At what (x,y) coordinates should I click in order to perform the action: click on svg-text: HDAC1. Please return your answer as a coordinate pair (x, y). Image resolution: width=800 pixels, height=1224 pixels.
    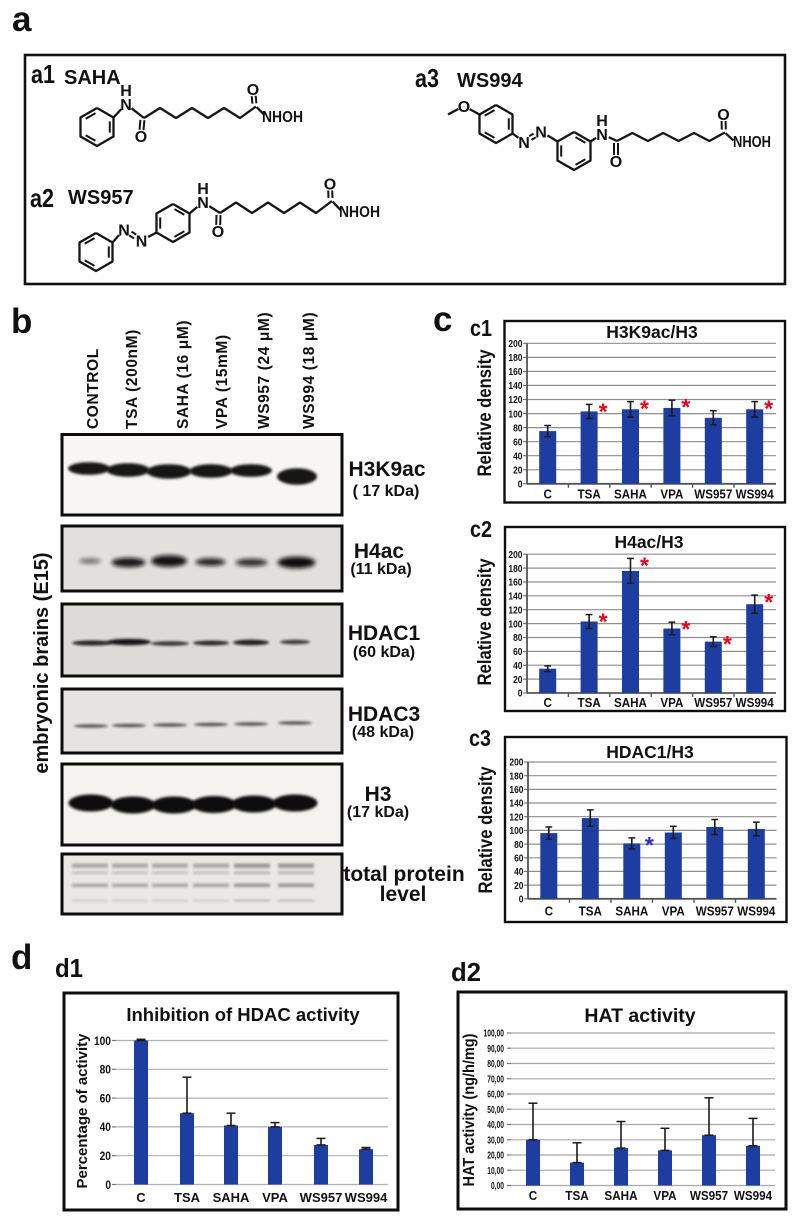
    Looking at the image, I should click on (384, 633).